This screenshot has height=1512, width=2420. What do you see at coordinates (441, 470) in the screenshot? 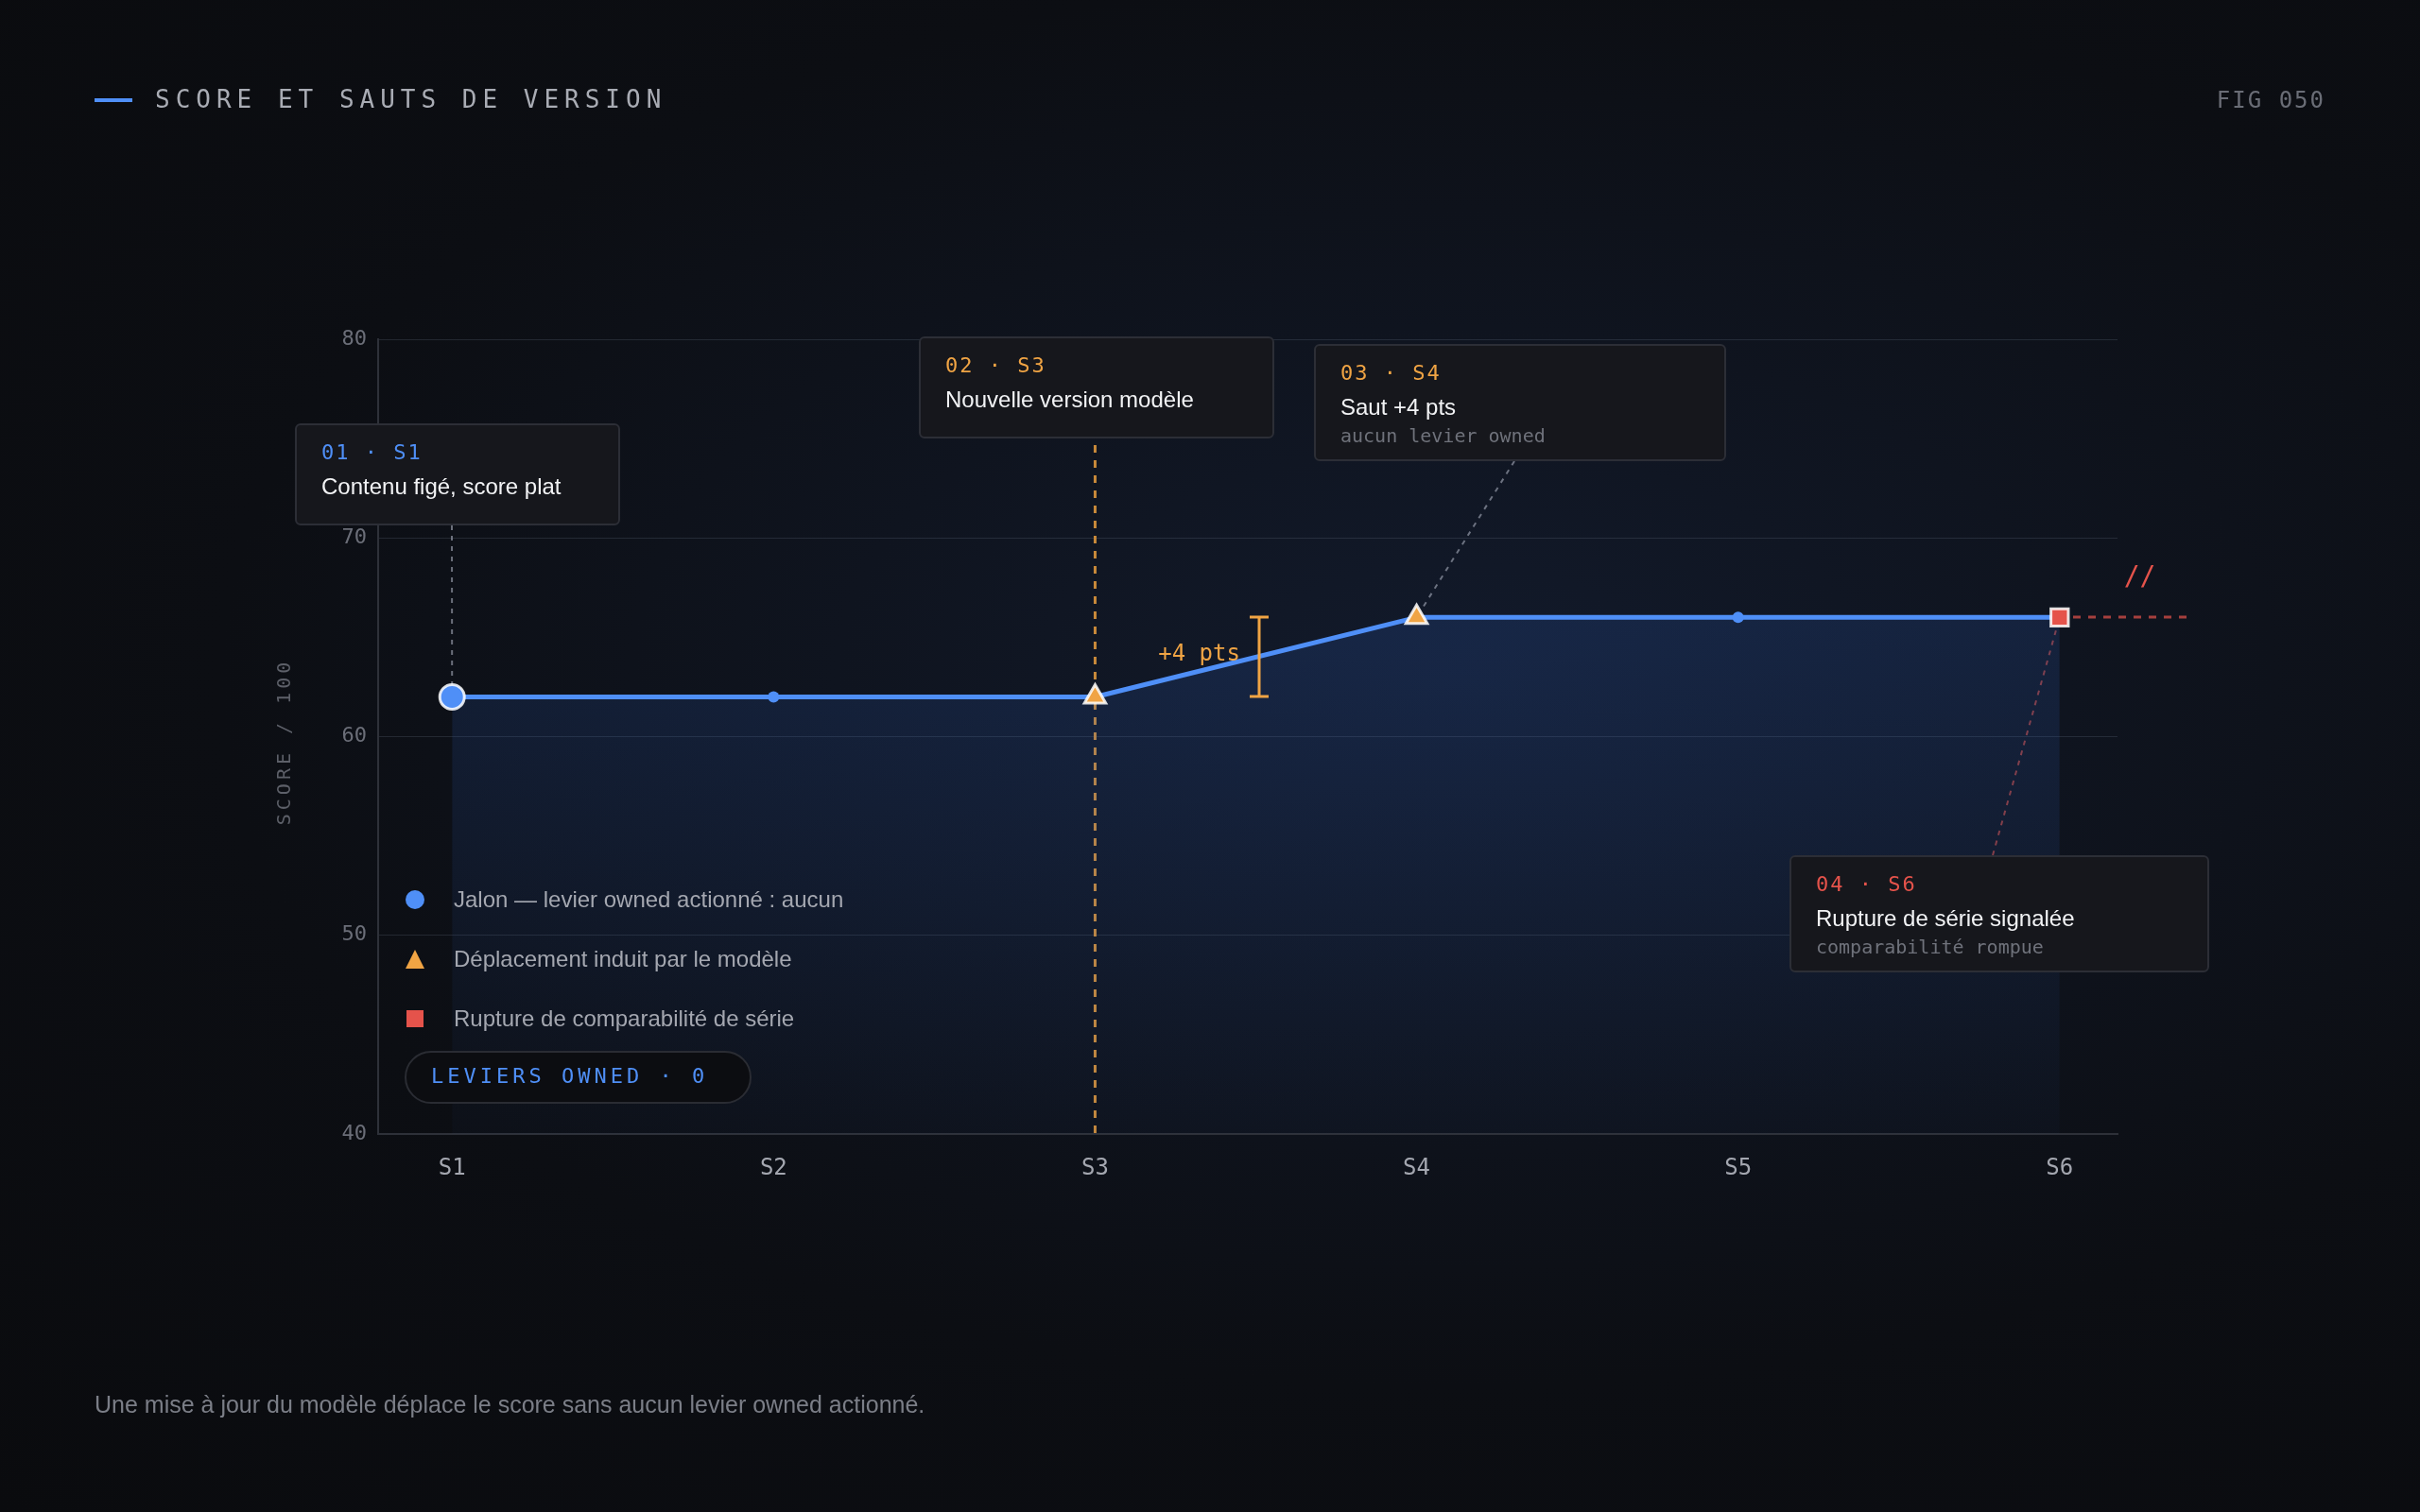
I see `annotation: 01 · S1 Contenu figé, score plat` at bounding box center [441, 470].